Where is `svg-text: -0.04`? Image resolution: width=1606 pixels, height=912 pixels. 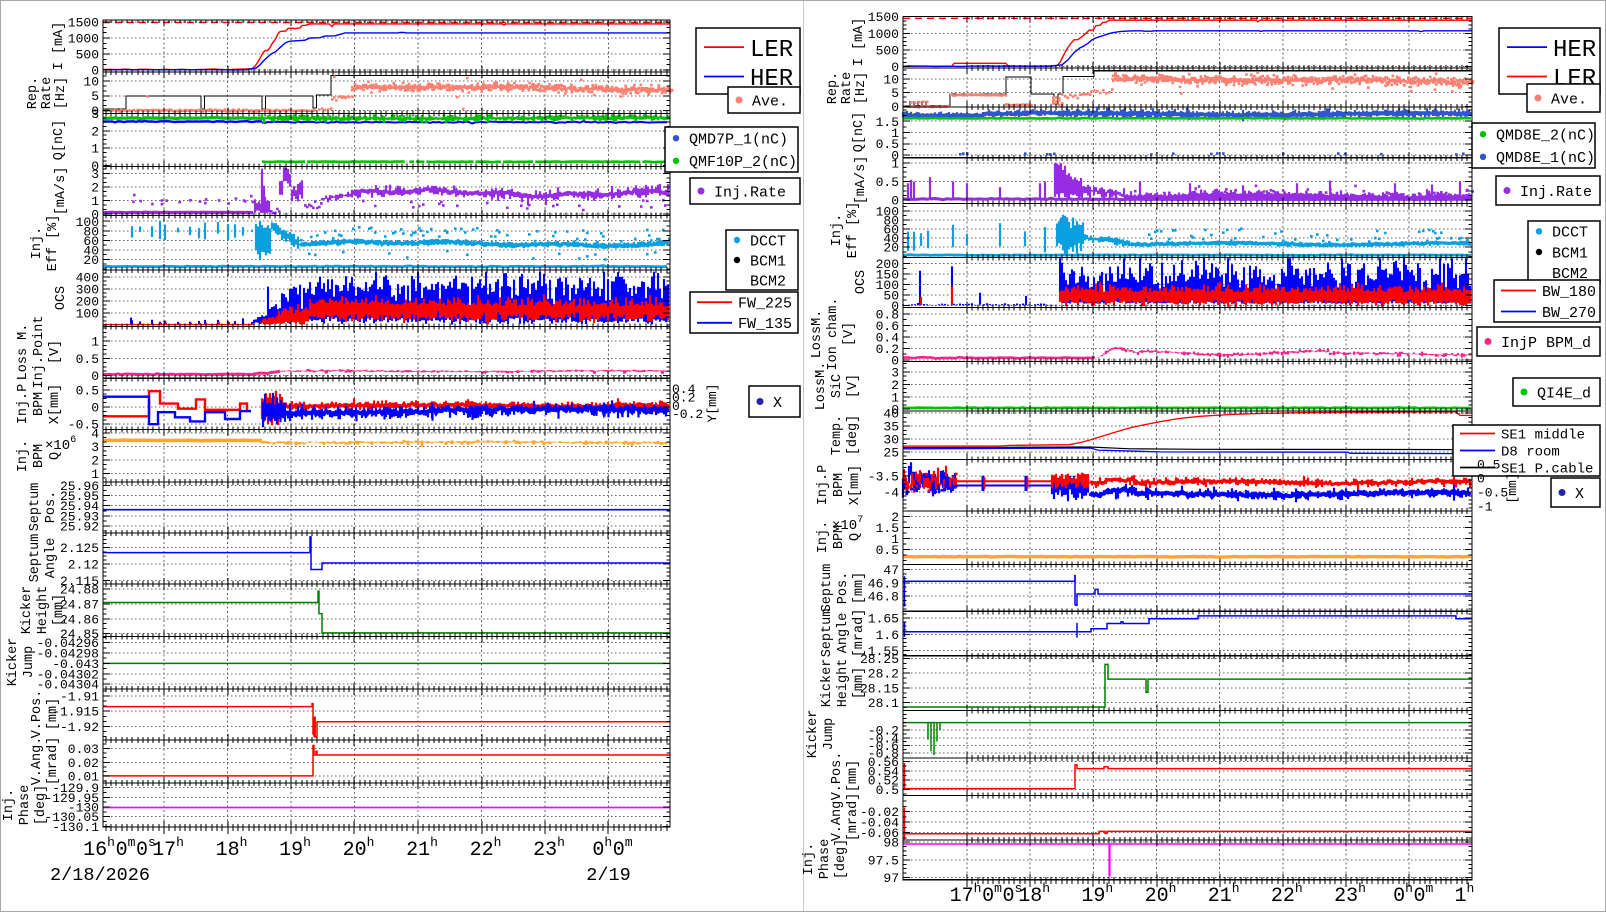
svg-text: -0.04 is located at coordinates (879, 823).